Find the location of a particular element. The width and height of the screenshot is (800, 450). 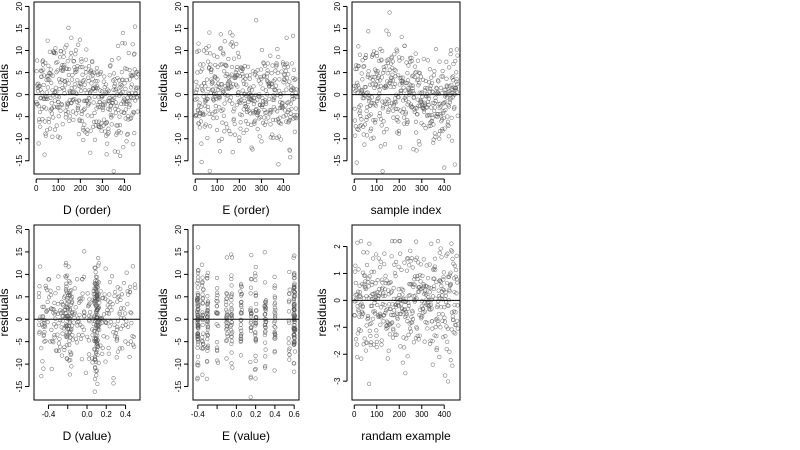

y-tick-label: 15 is located at coordinates (337, 27).